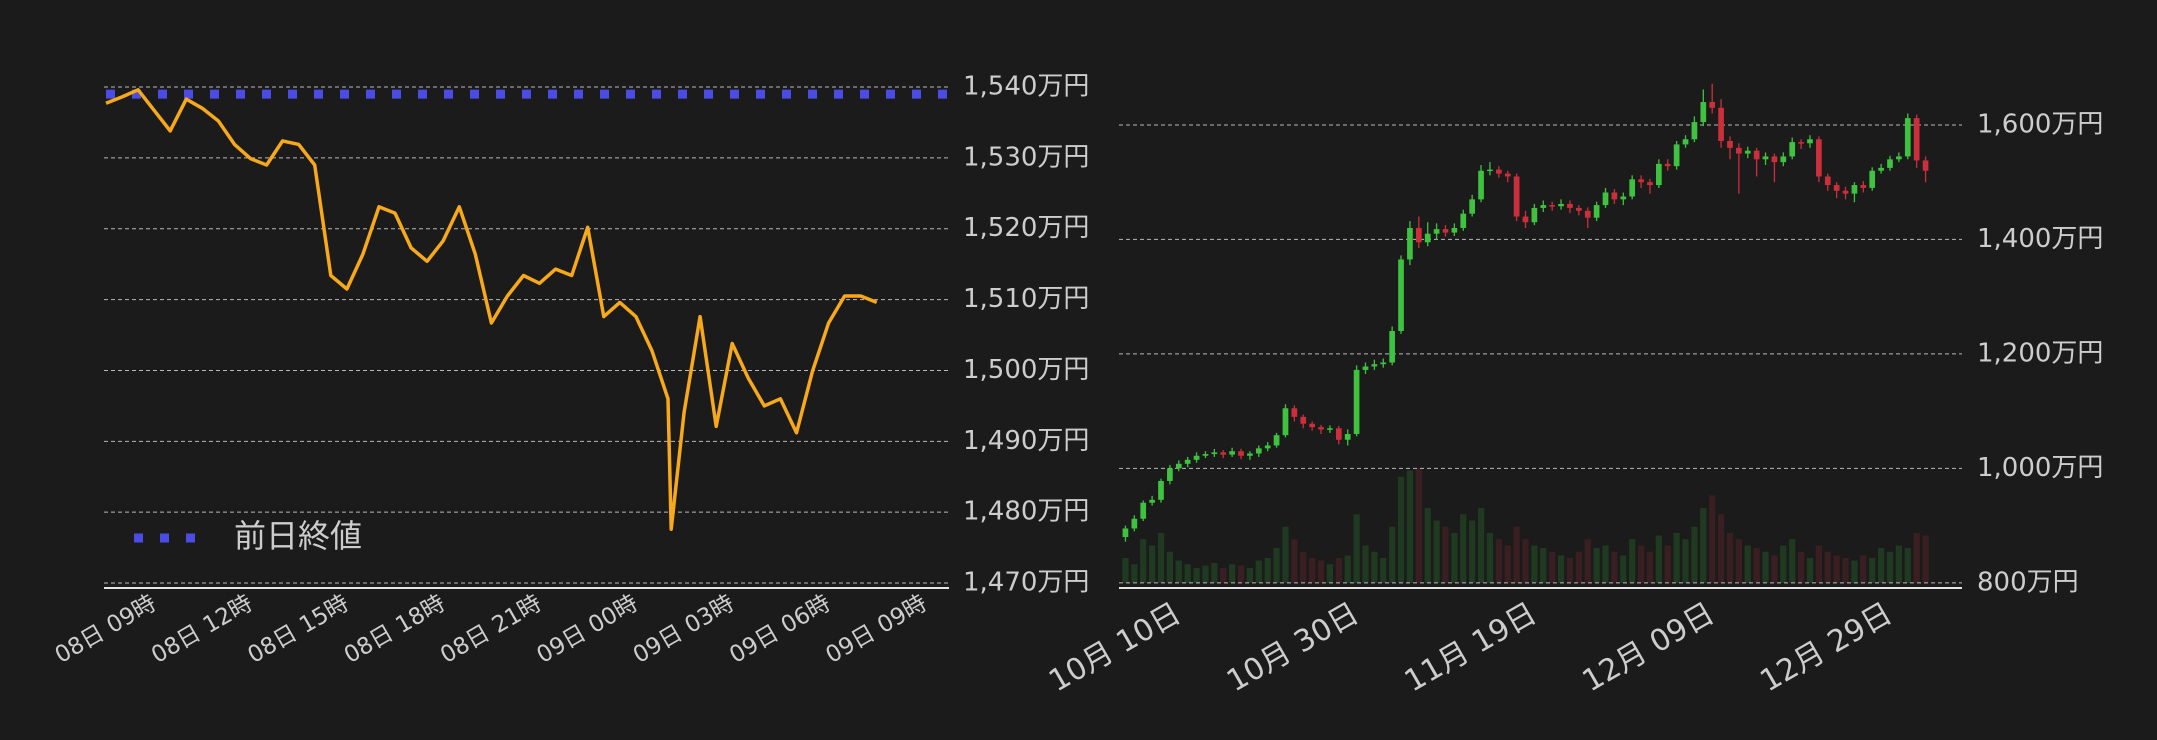  What do you see at coordinates (1026, 157) in the screenshot?
I see `y-tick-label: 1,530万円` at bounding box center [1026, 157].